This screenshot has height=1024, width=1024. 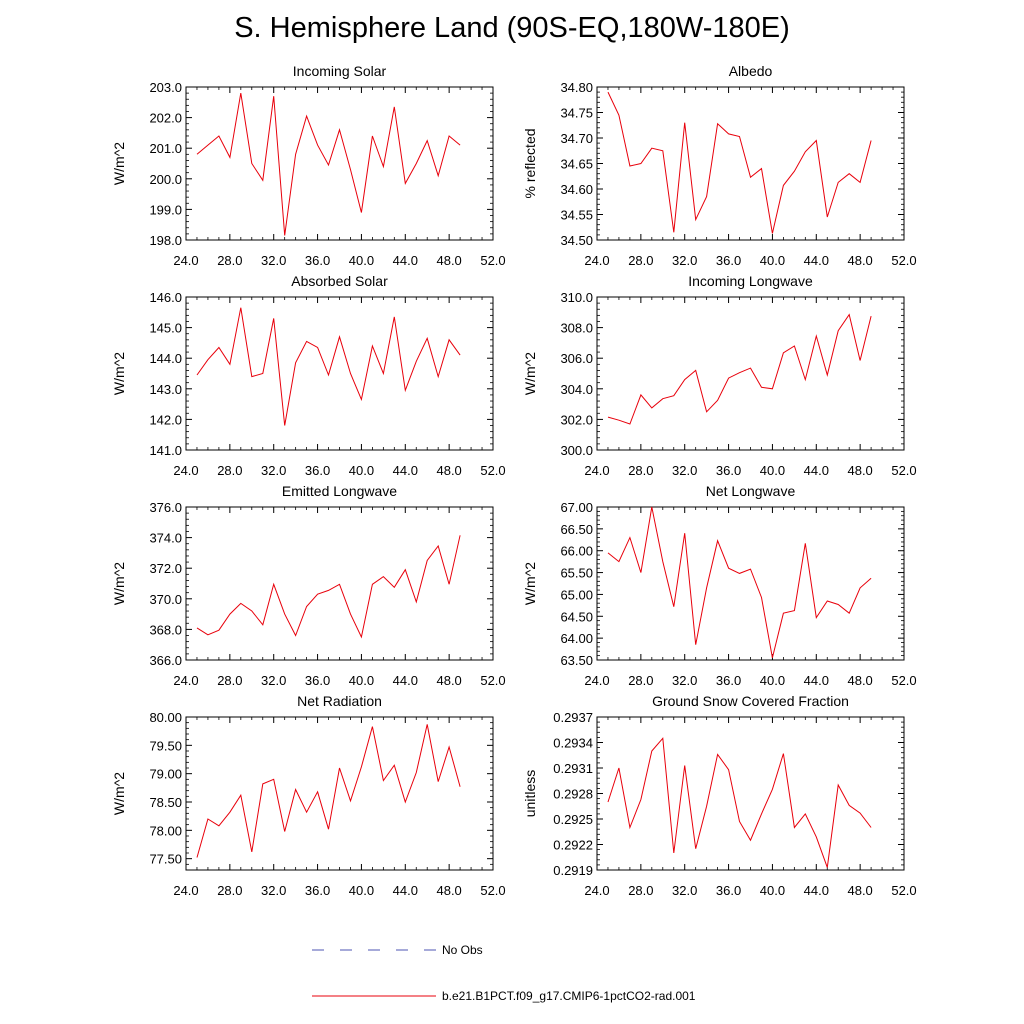 I want to click on y-tick-label: 0.2919, so click(x=573, y=870).